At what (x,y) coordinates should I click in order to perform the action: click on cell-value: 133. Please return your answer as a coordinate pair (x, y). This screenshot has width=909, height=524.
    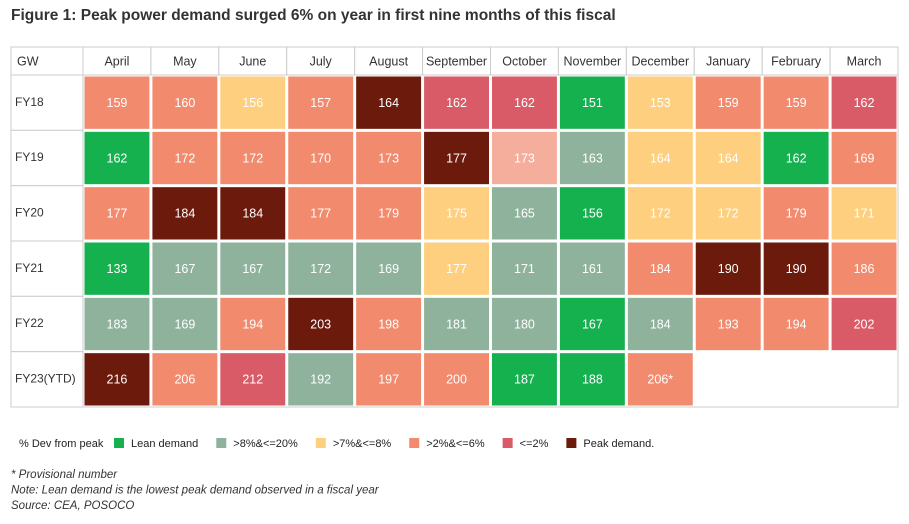
    Looking at the image, I should click on (117, 269).